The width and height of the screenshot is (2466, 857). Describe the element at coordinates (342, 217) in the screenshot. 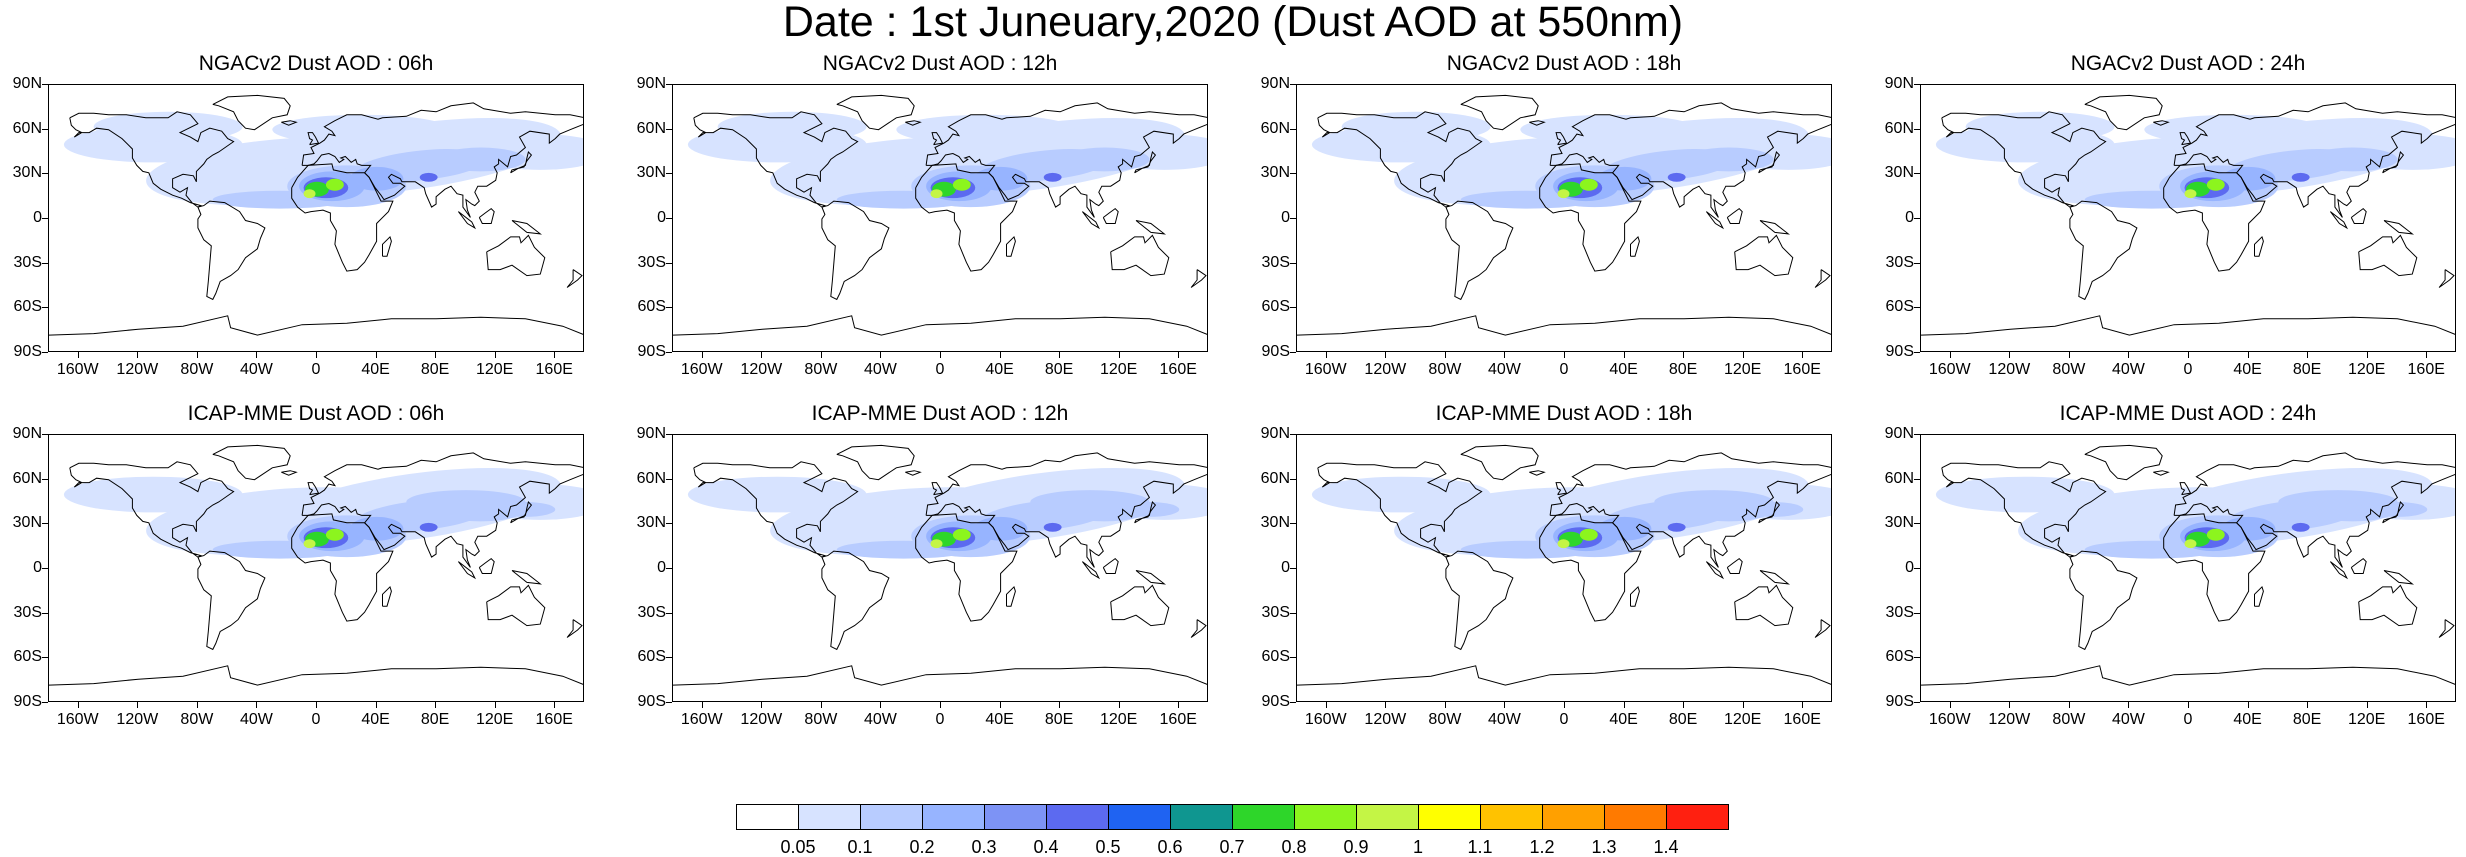

I see `coastline-africa` at that location.